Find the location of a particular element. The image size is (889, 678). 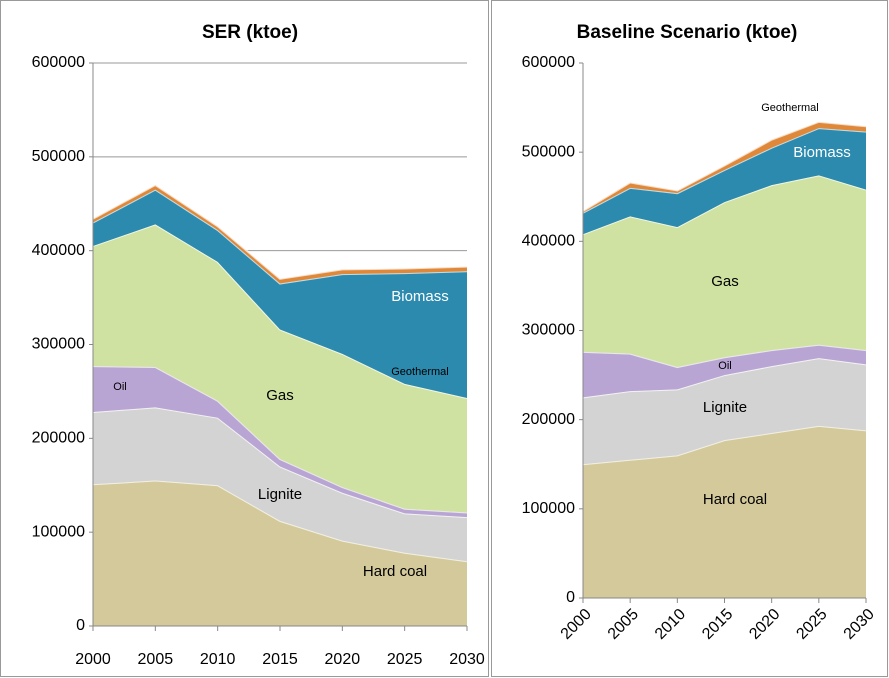

x-tick-label: 2015 is located at coordinates (280, 659).